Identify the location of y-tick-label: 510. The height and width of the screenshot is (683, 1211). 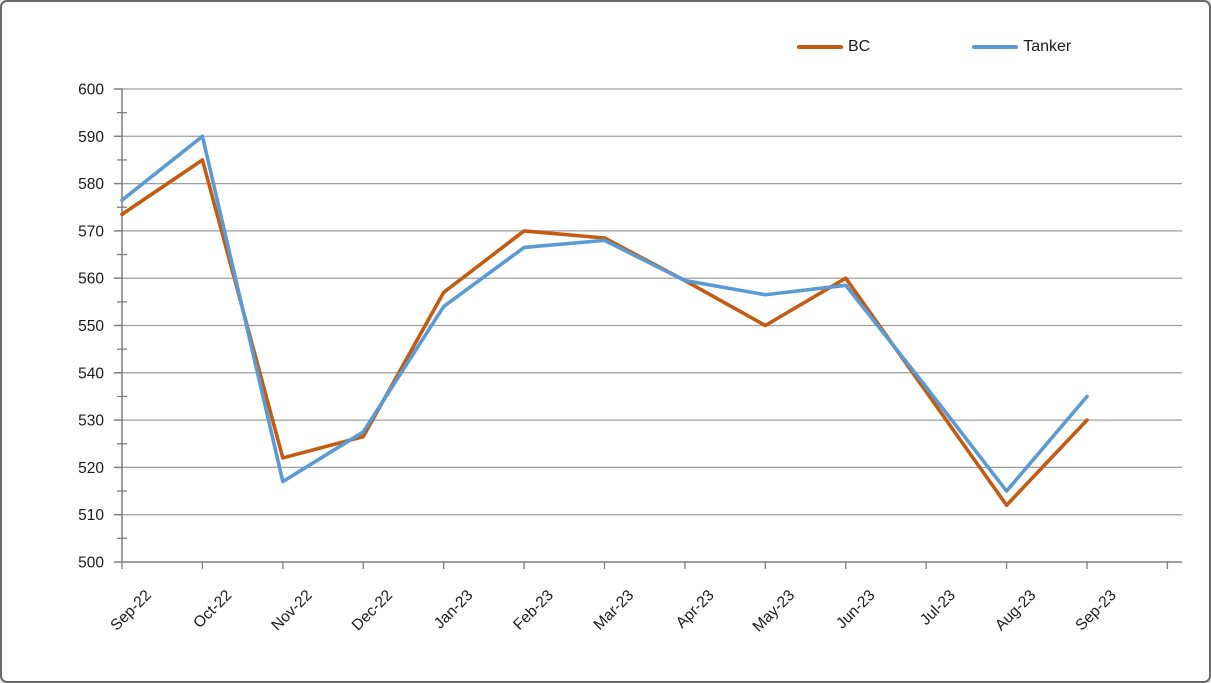
(91, 515).